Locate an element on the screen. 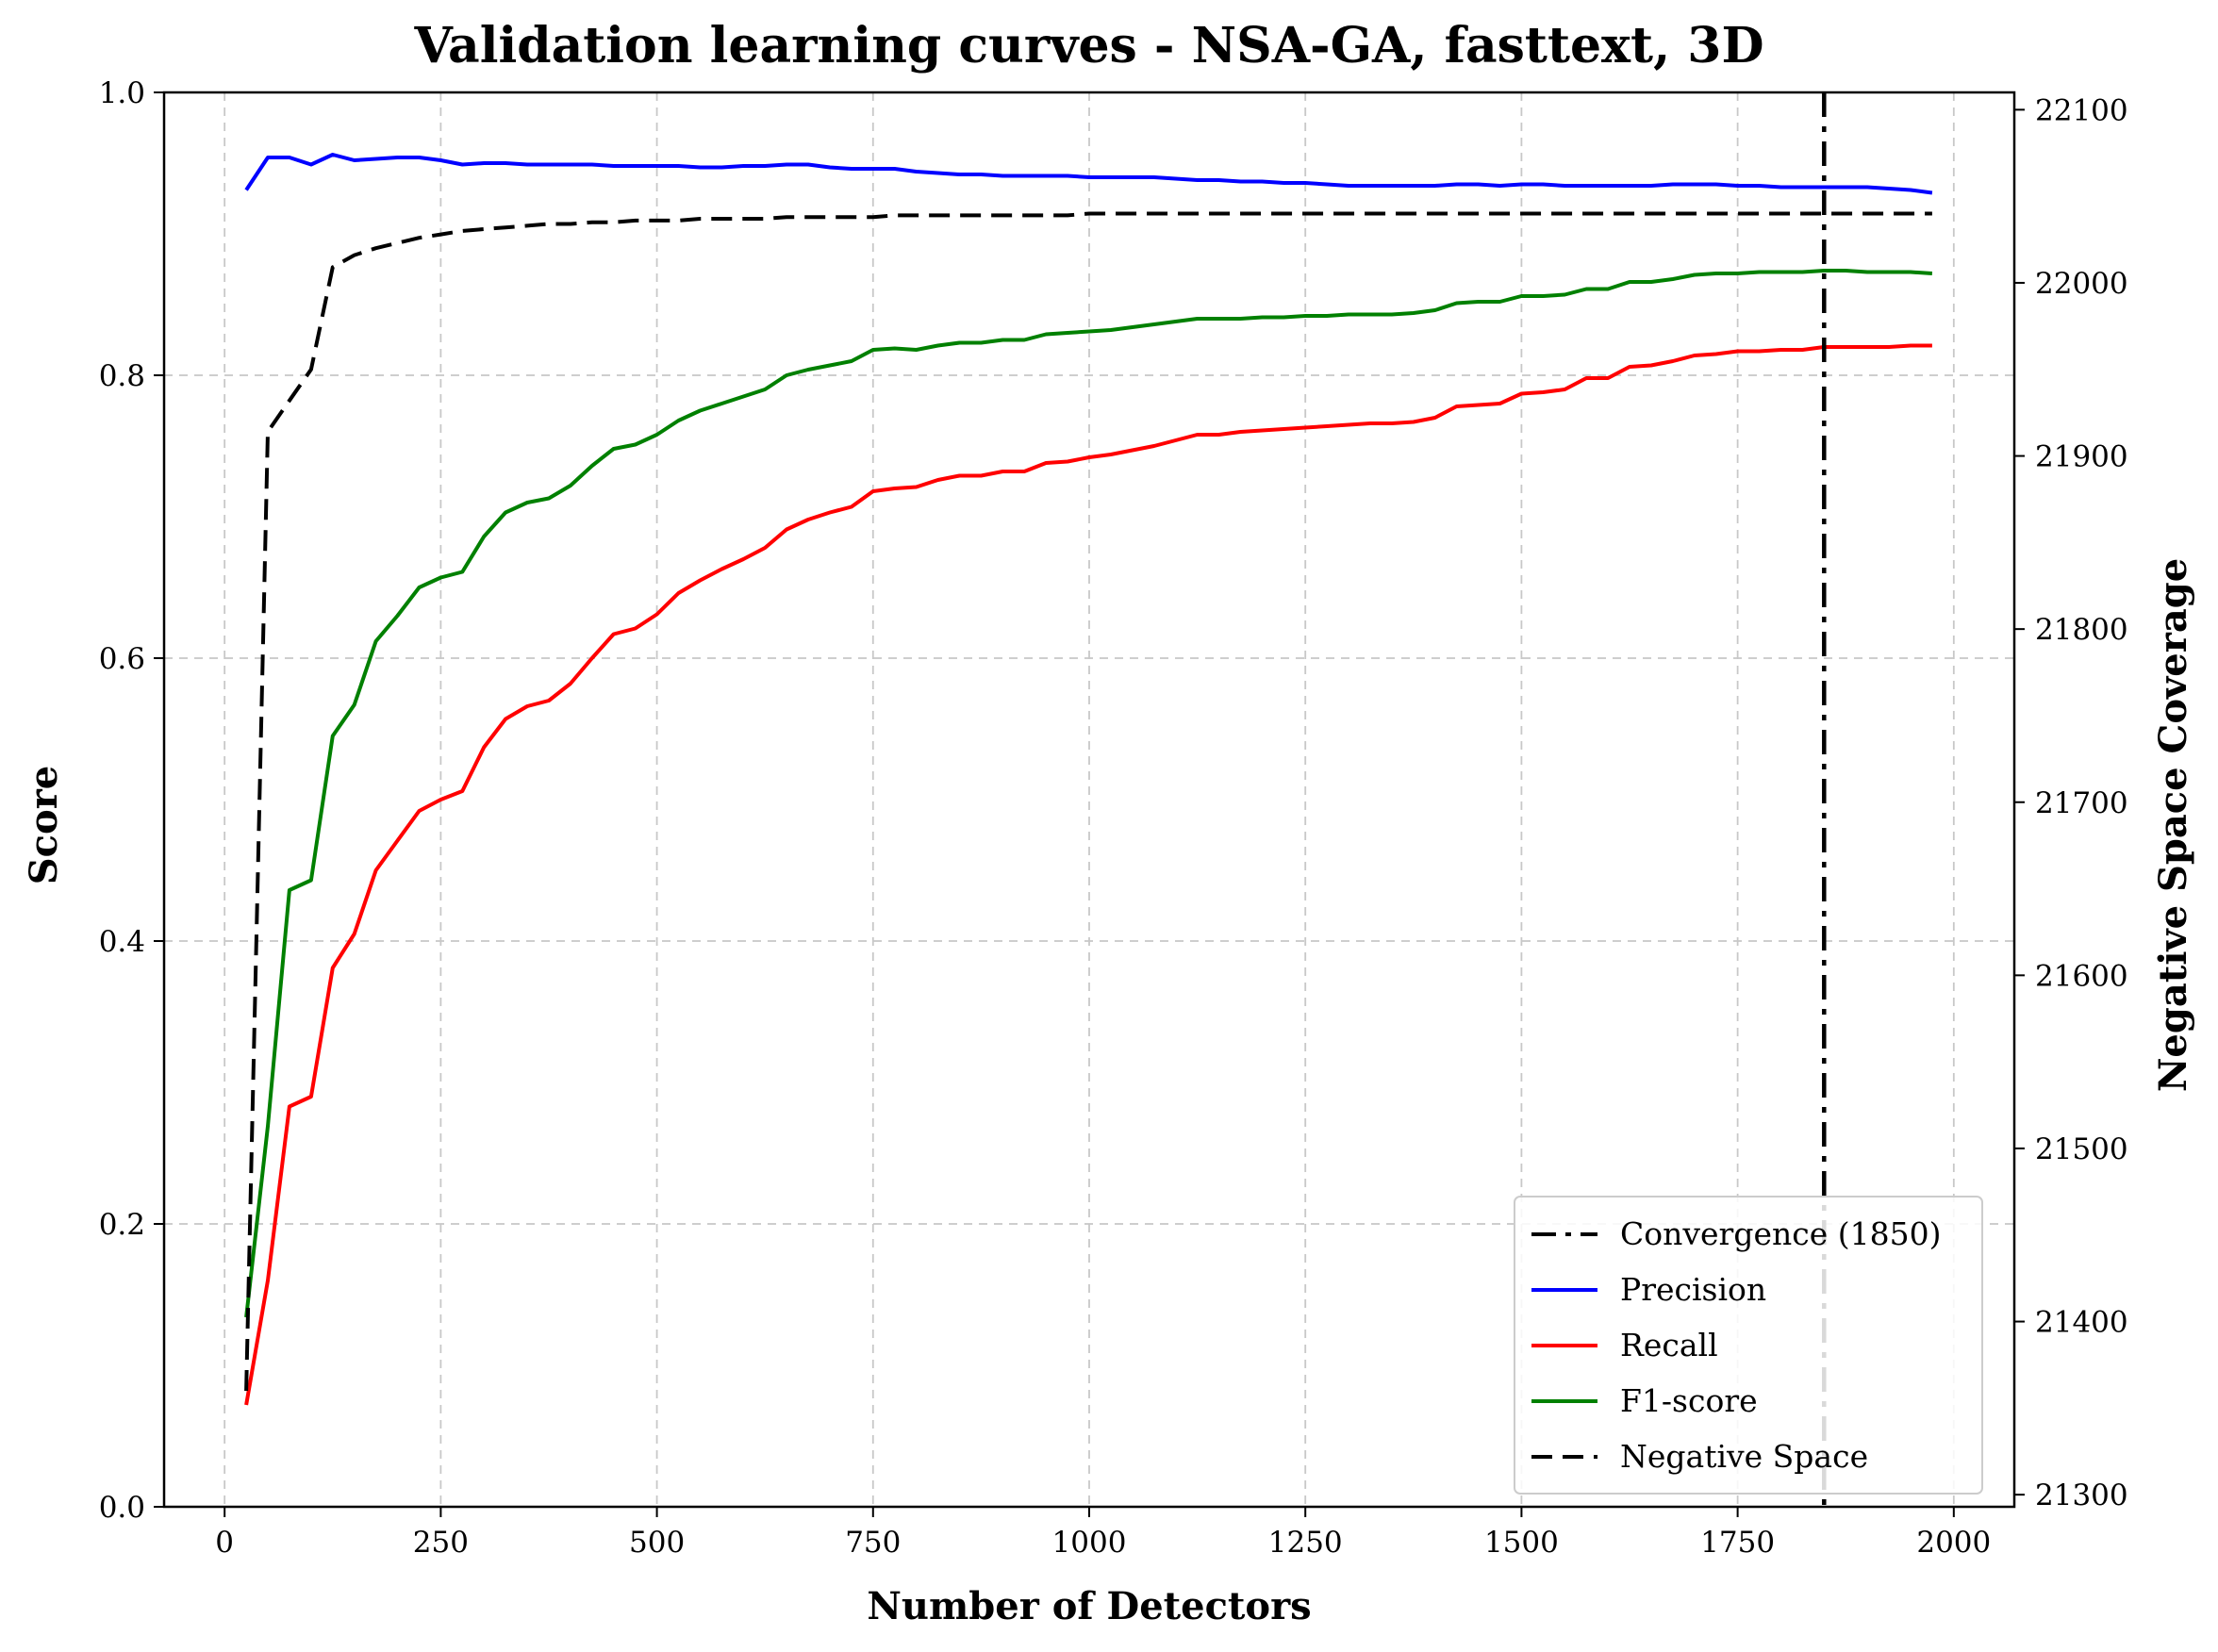  y2-tick-label: 21400 is located at coordinates (2081, 1323).